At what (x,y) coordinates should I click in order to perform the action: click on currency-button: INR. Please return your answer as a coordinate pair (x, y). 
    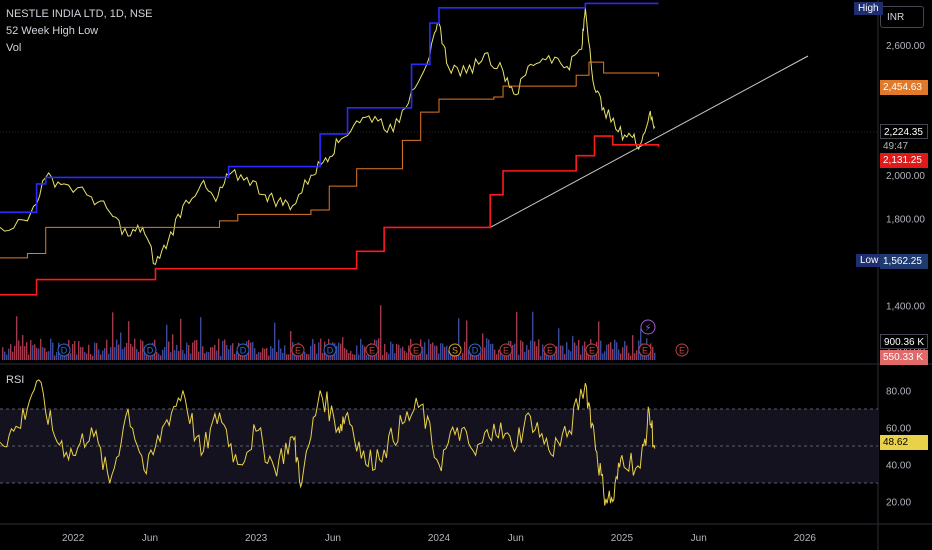
    Looking at the image, I should click on (902, 17).